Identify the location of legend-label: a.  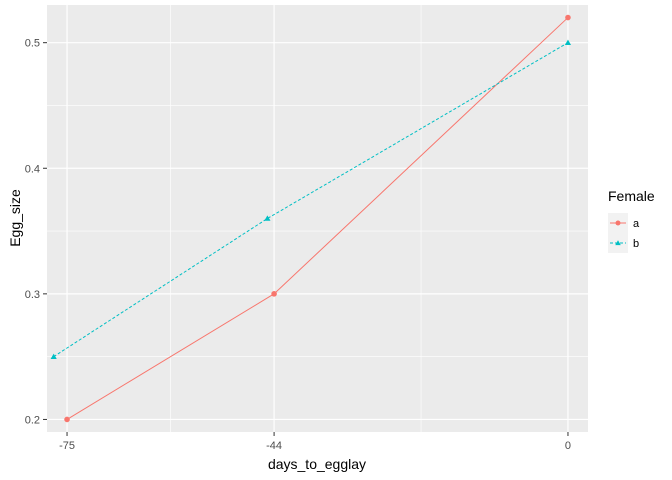
(636, 224).